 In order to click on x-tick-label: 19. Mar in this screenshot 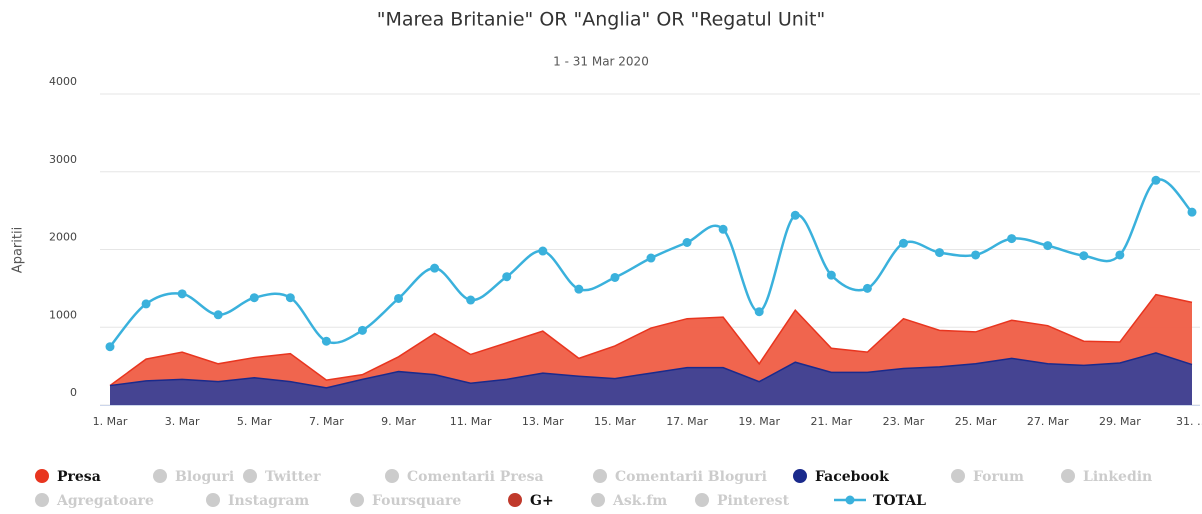, I will do `click(759, 421)`.